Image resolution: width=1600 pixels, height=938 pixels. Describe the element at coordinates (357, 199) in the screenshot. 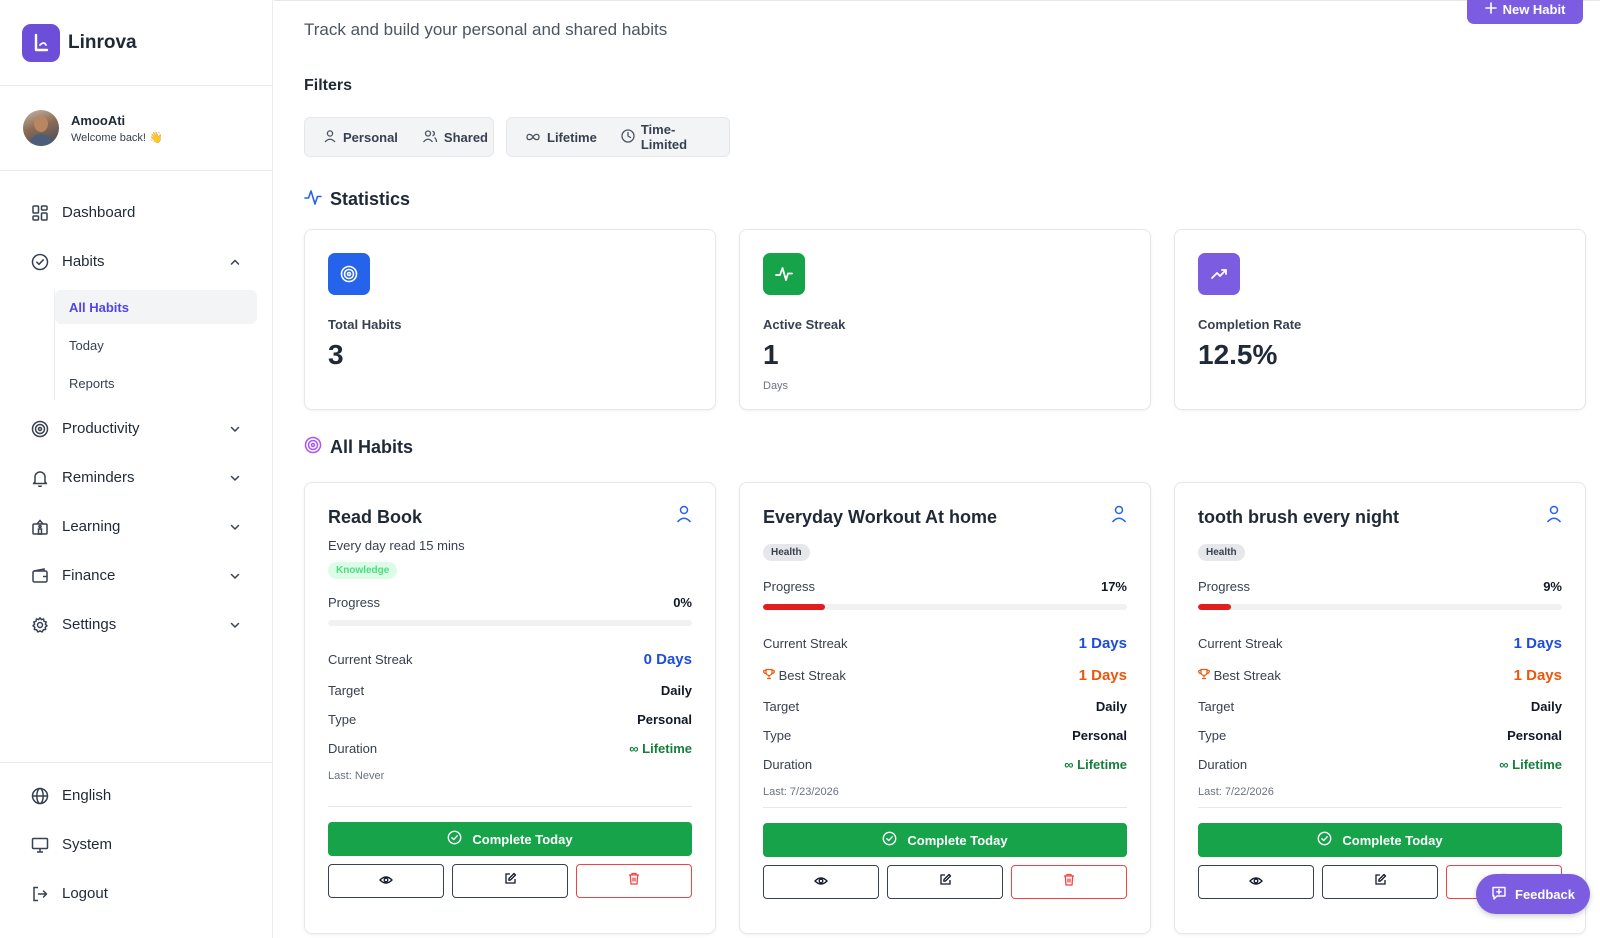

I see `statistics-heading: Statistics` at that location.